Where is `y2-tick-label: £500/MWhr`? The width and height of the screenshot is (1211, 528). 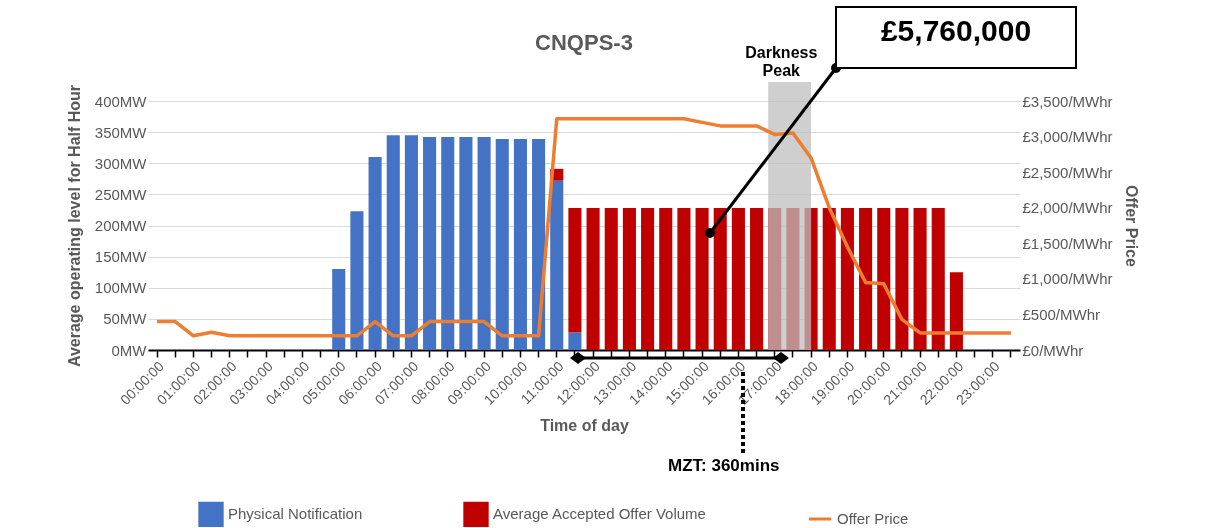
y2-tick-label: £500/MWhr is located at coordinates (1061, 314).